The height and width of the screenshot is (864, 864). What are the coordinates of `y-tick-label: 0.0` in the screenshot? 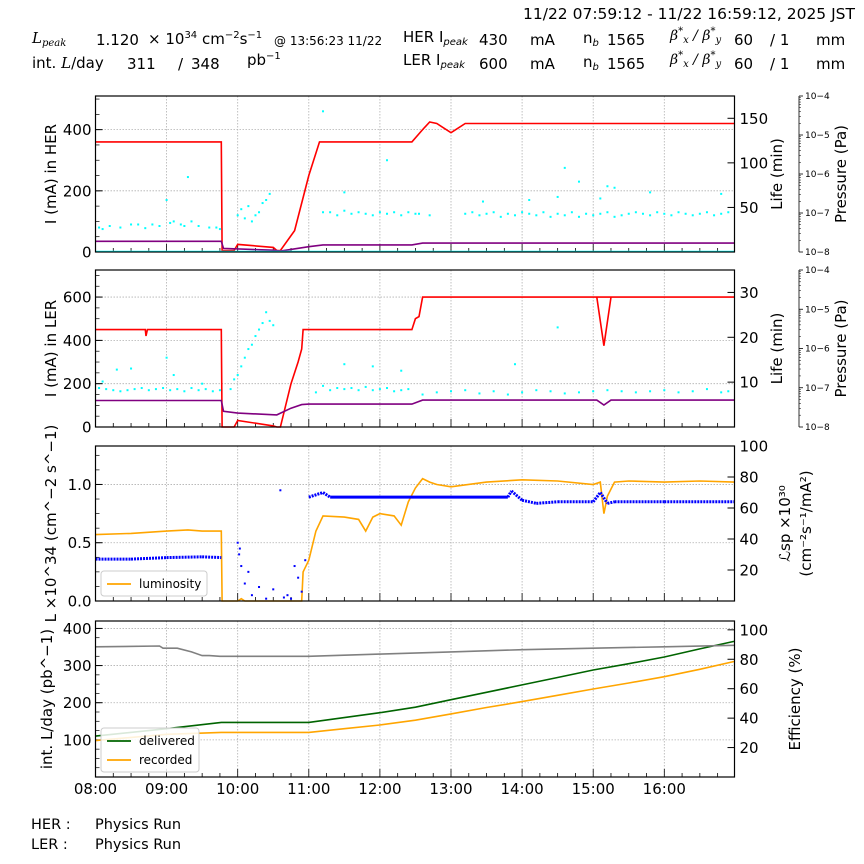 It's located at (80, 602).